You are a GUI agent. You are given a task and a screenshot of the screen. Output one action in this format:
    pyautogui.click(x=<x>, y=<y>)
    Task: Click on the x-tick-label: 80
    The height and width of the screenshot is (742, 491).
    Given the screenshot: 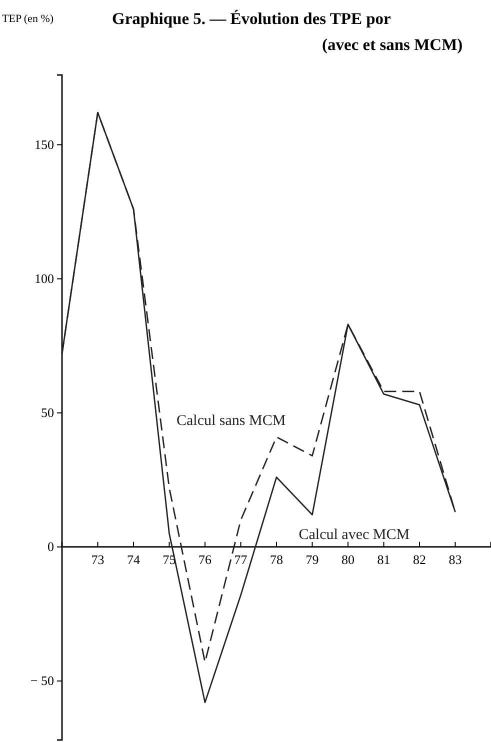 What is the action you would take?
    pyautogui.click(x=348, y=560)
    